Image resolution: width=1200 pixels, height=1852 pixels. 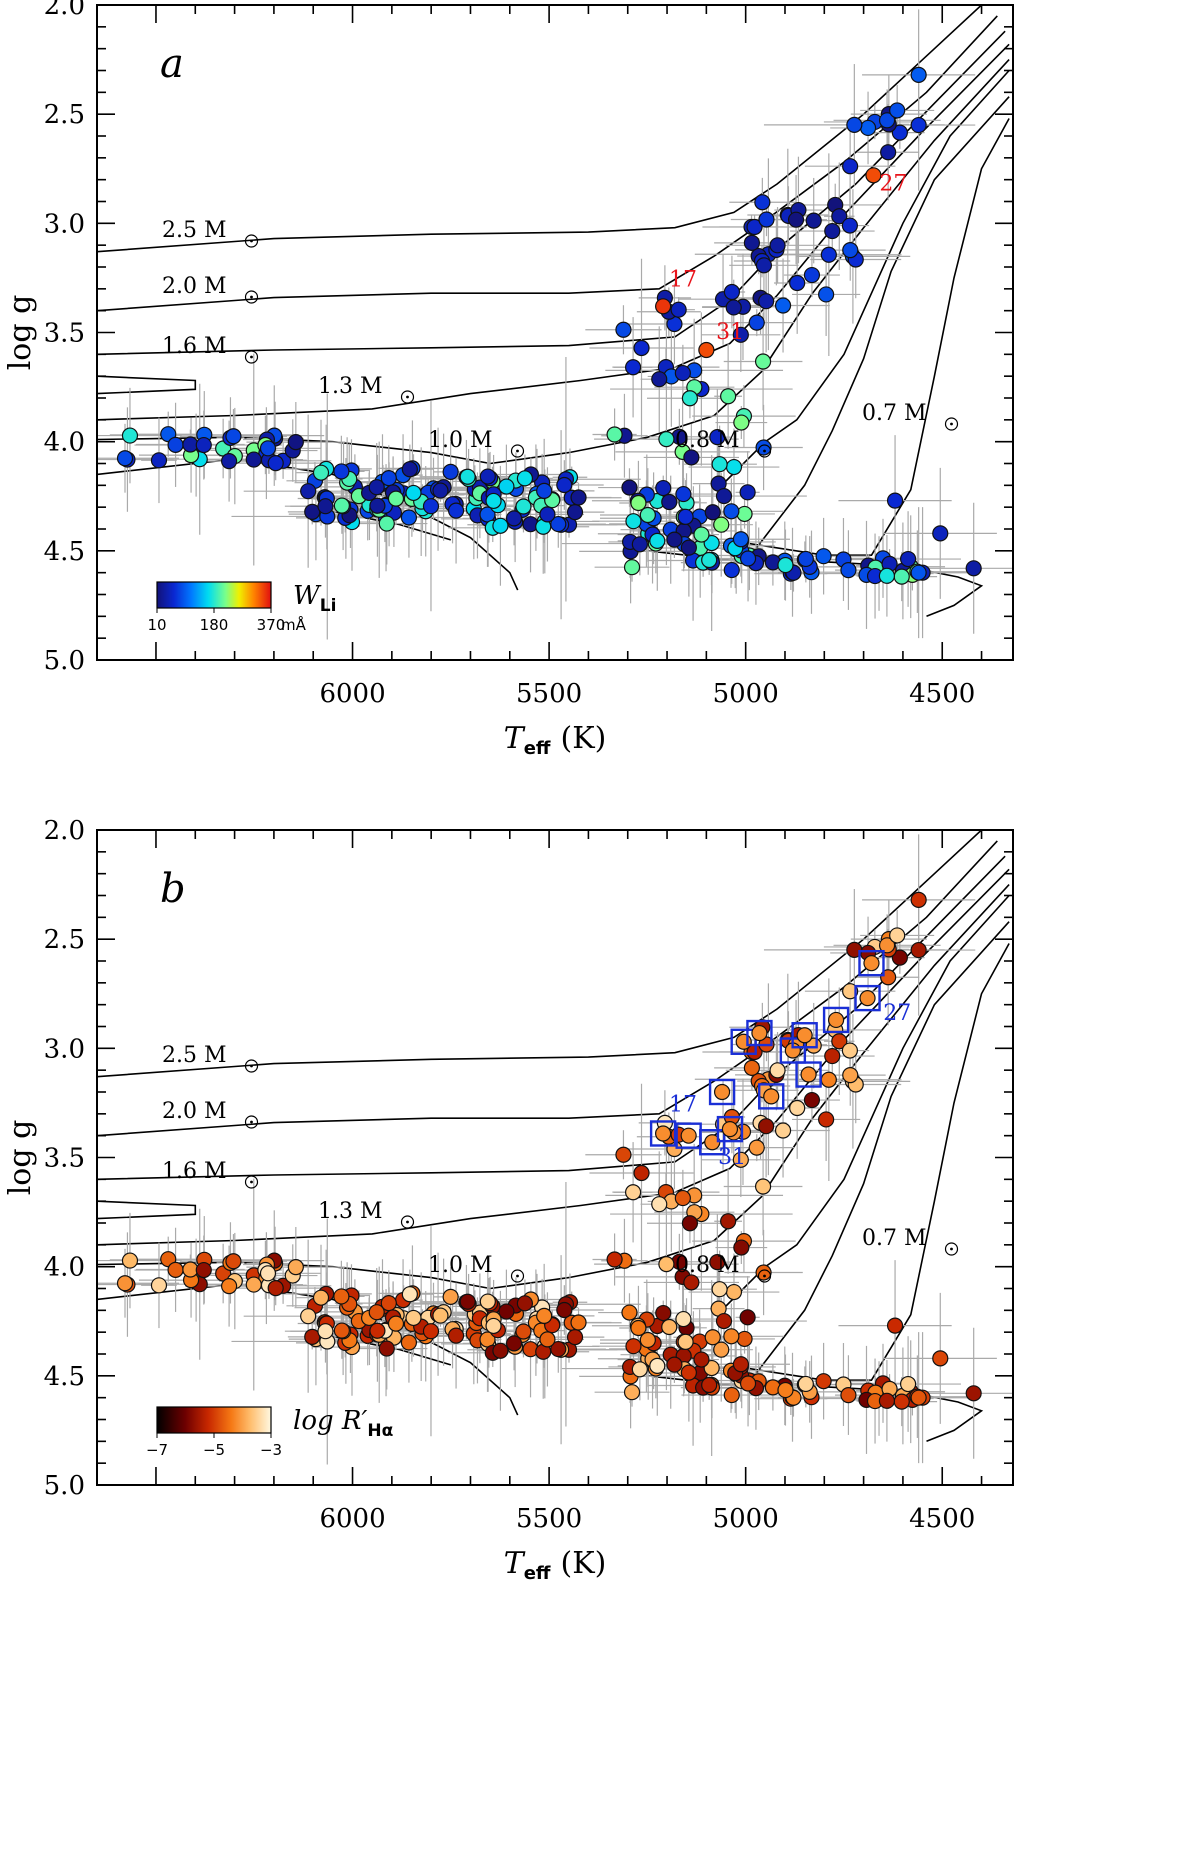 I want to click on y-tick-label: 2.0, so click(x=64, y=831).